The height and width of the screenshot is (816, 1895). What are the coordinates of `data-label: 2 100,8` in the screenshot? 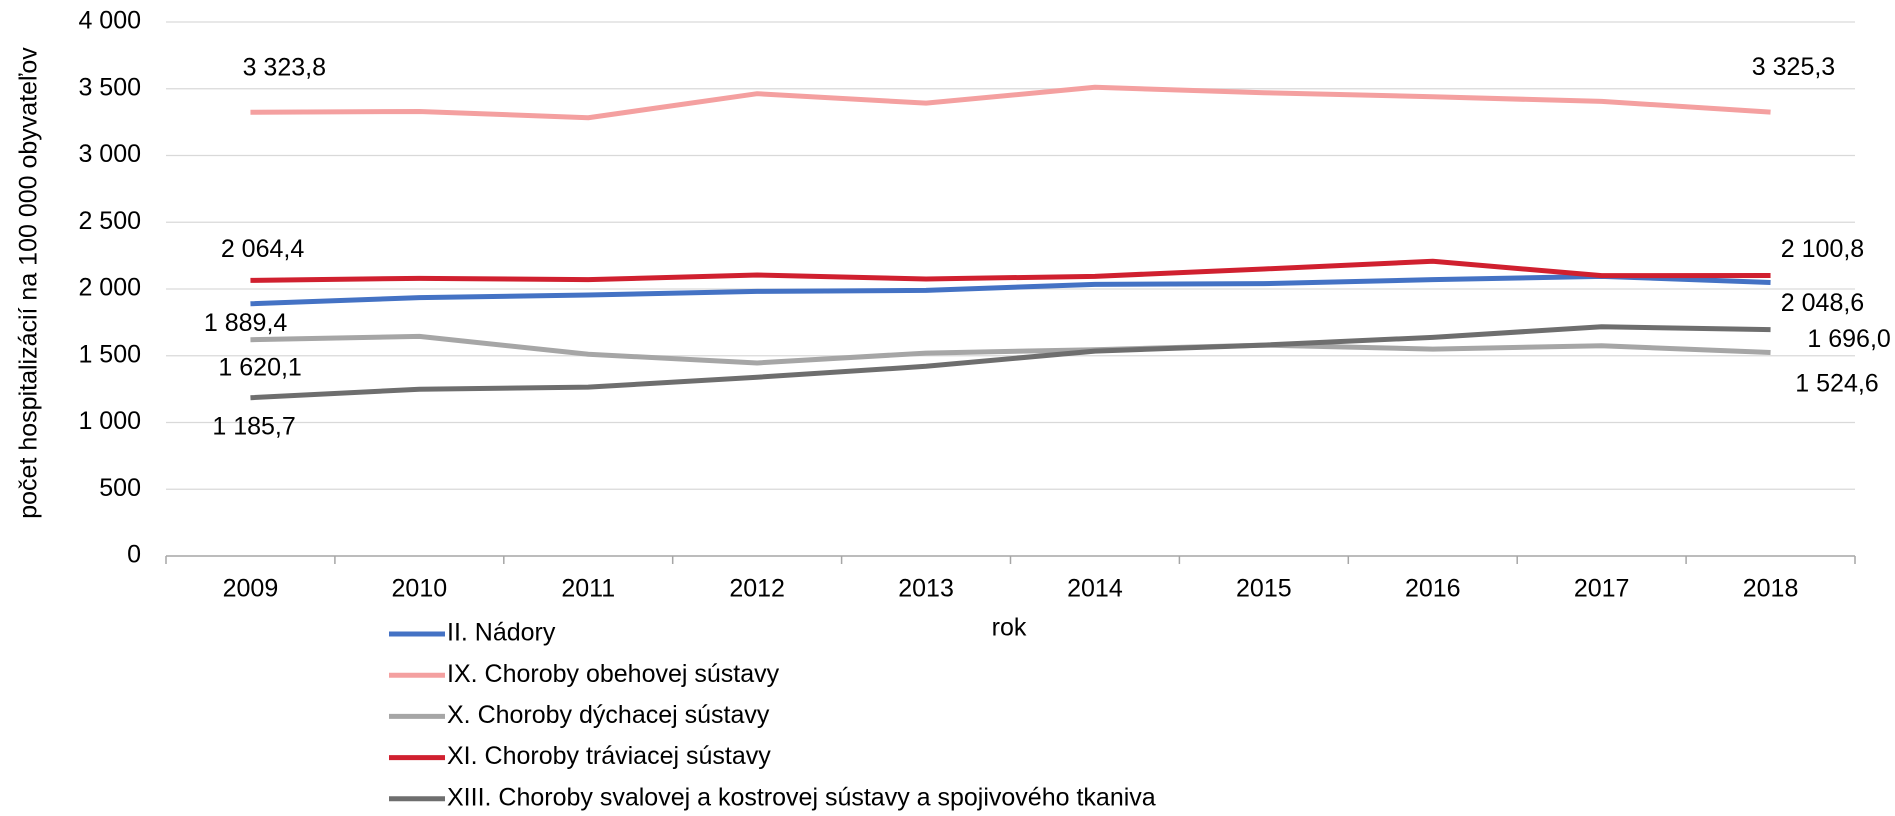 It's located at (1822, 249).